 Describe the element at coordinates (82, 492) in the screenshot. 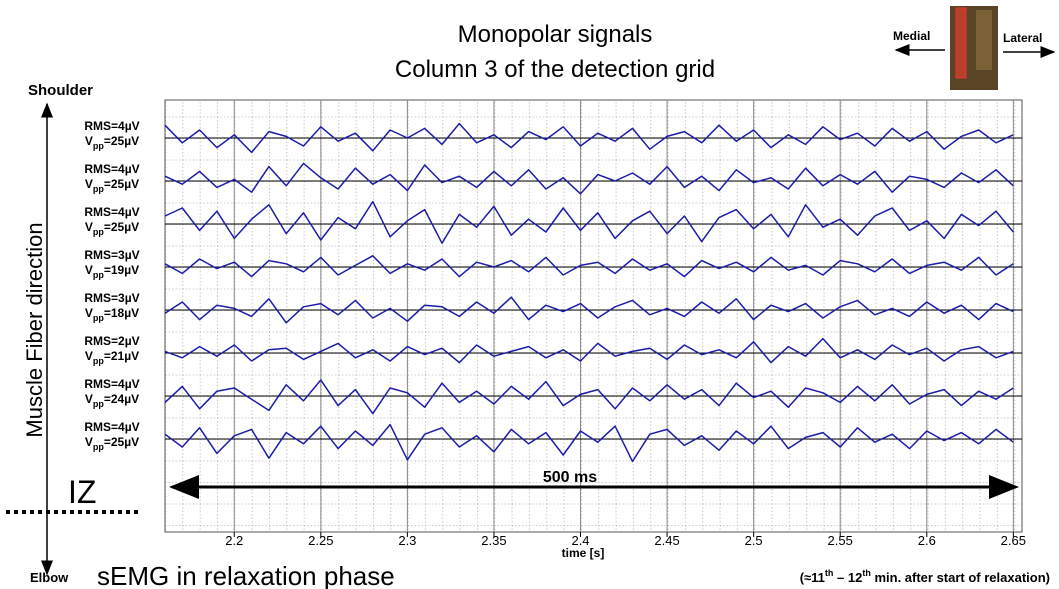

I see `iz-label: IZ` at that location.